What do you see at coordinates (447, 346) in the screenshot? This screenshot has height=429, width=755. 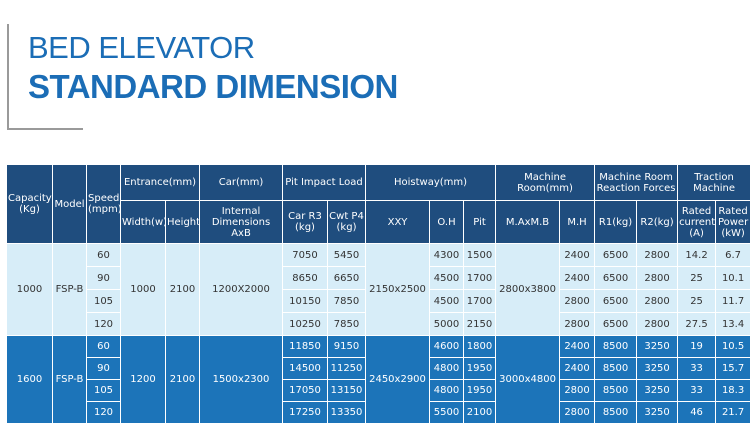 I see `oh-cell: 4600` at bounding box center [447, 346].